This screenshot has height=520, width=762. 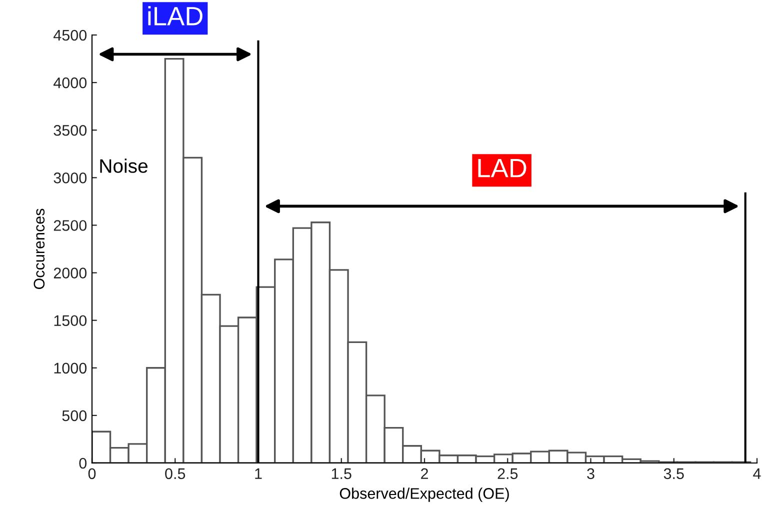 I want to click on annotation: LAD, so click(x=502, y=168).